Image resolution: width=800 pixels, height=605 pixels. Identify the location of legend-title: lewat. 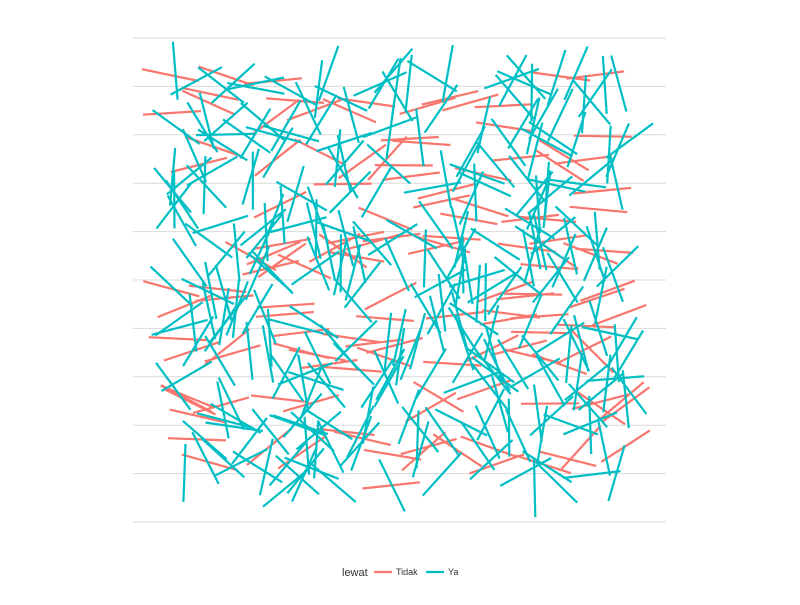
(355, 573).